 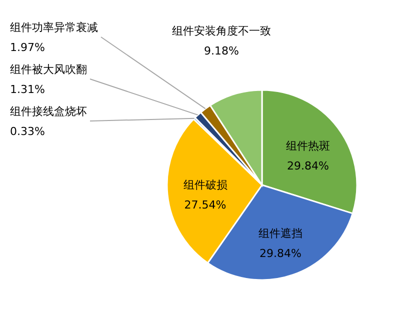 I want to click on label: 组件接线盒烧坏 0.33%, so click(x=48, y=121).